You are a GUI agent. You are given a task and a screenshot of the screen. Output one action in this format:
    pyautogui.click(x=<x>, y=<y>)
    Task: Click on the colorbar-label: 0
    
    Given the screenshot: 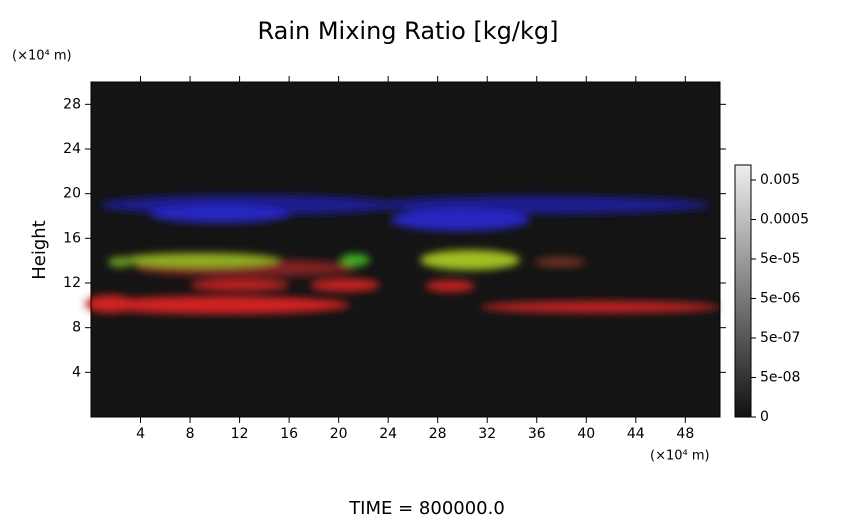 What is the action you would take?
    pyautogui.click(x=764, y=417)
    